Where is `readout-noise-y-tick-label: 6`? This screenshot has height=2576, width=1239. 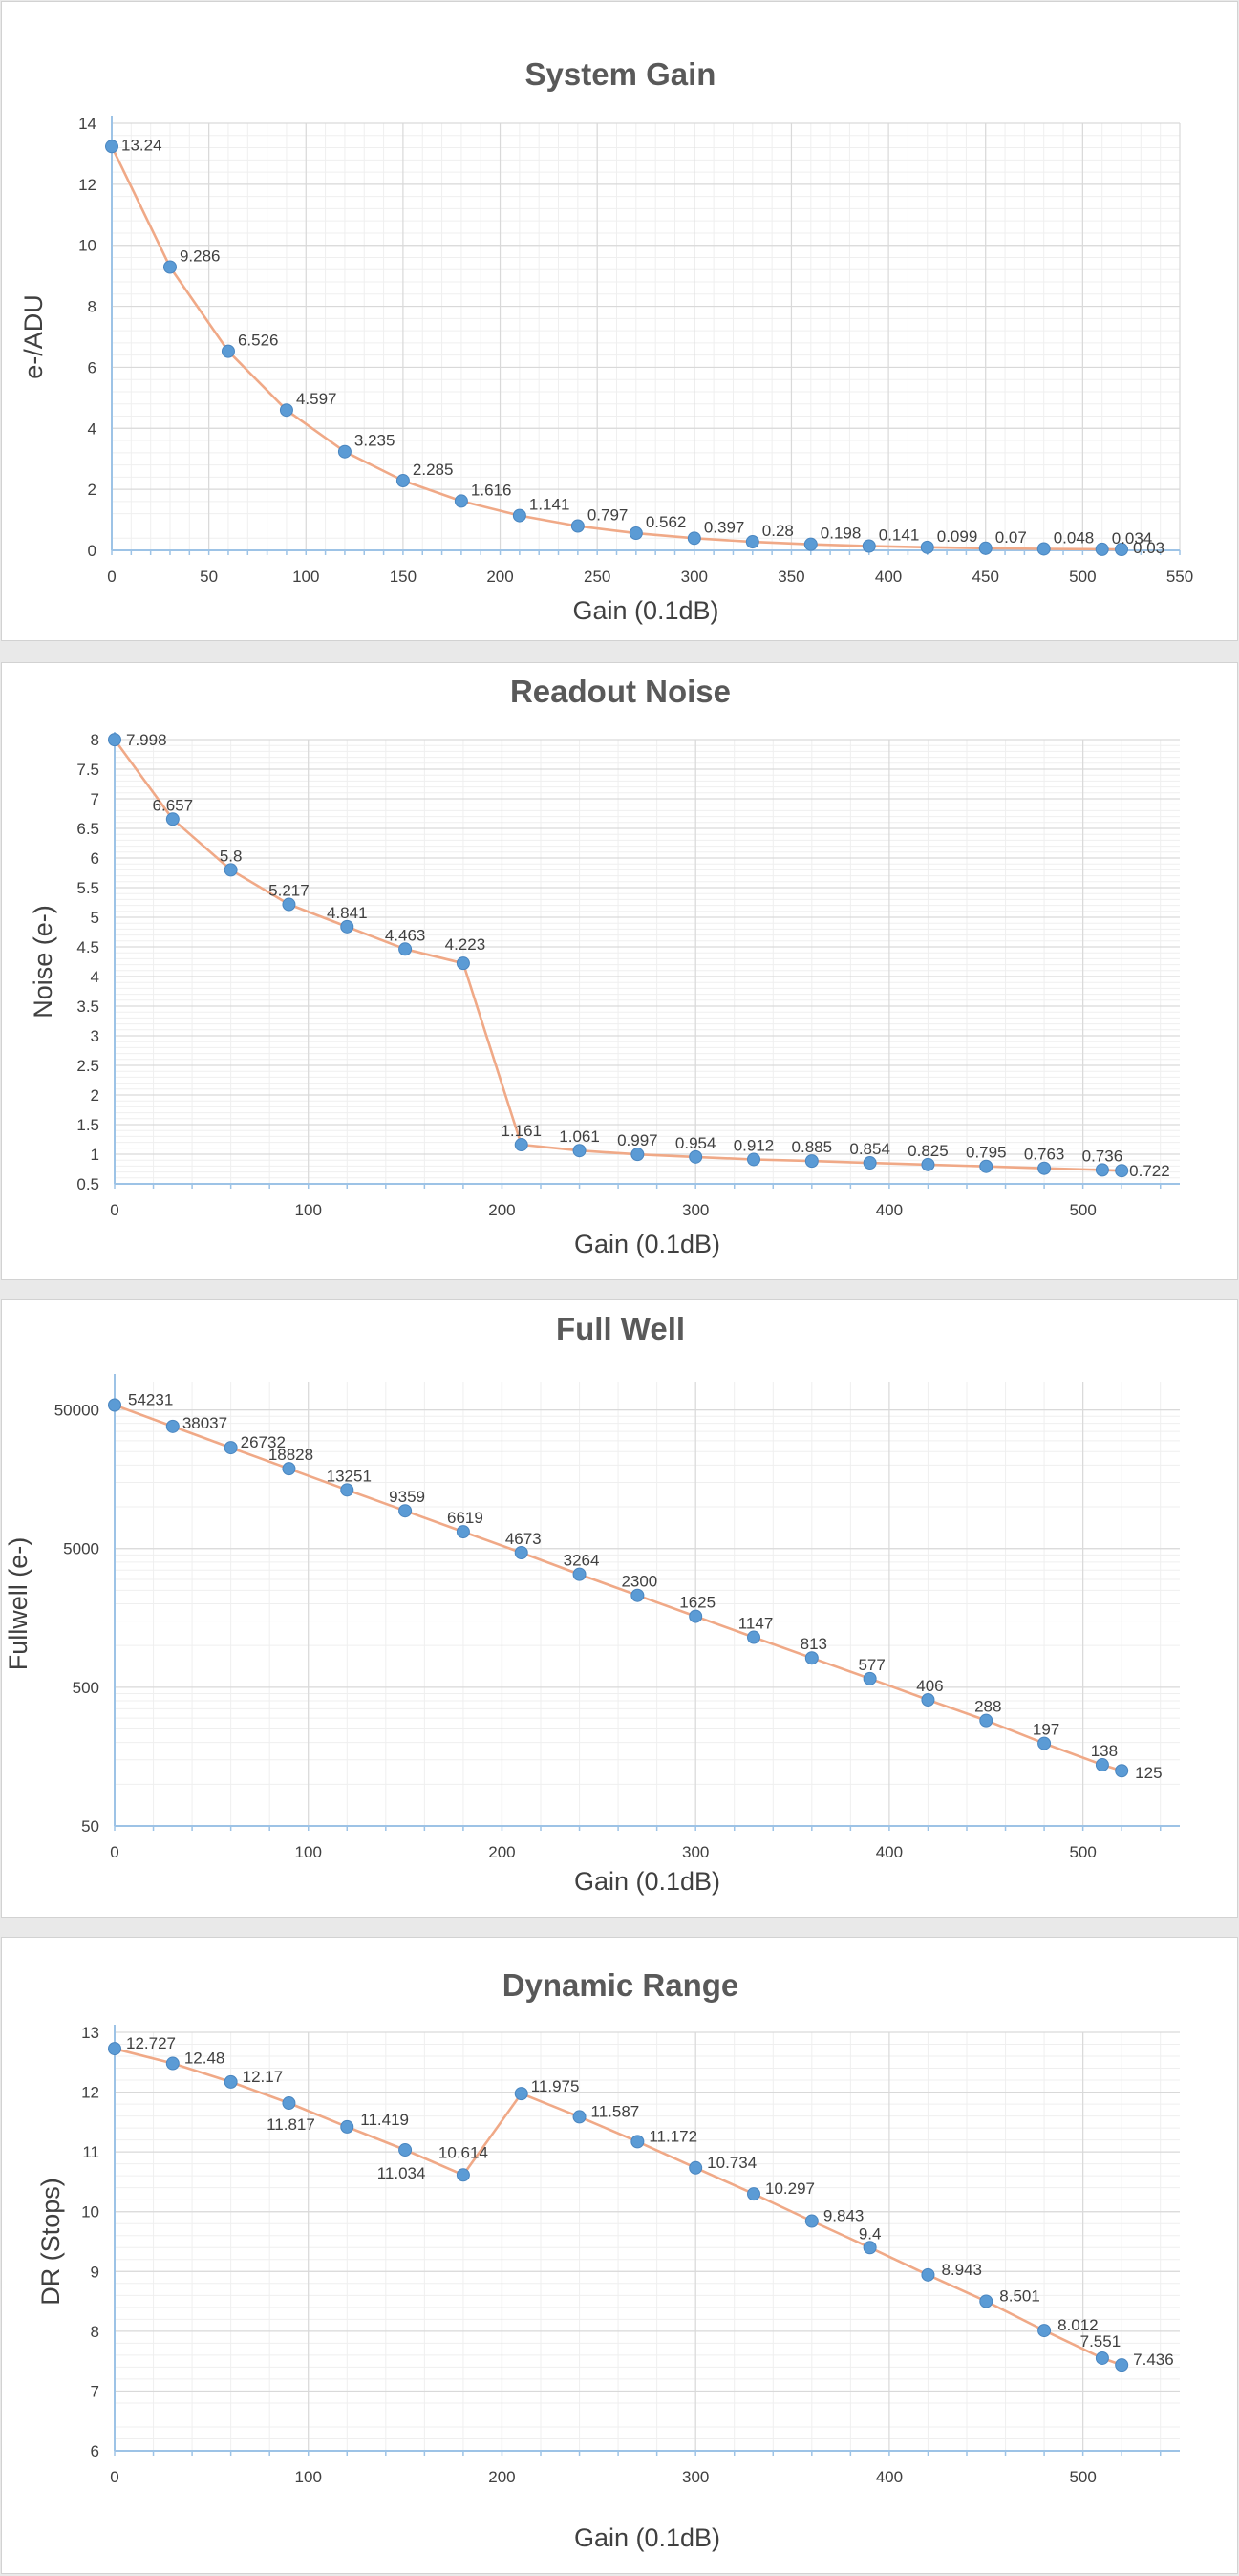 readout-noise-y-tick-label: 6 is located at coordinates (95, 858).